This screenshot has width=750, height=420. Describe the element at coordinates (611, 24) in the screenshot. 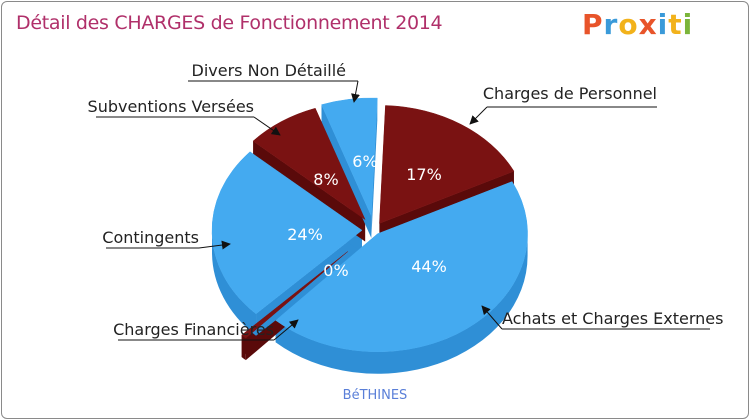

I see `logo-letter: r` at that location.